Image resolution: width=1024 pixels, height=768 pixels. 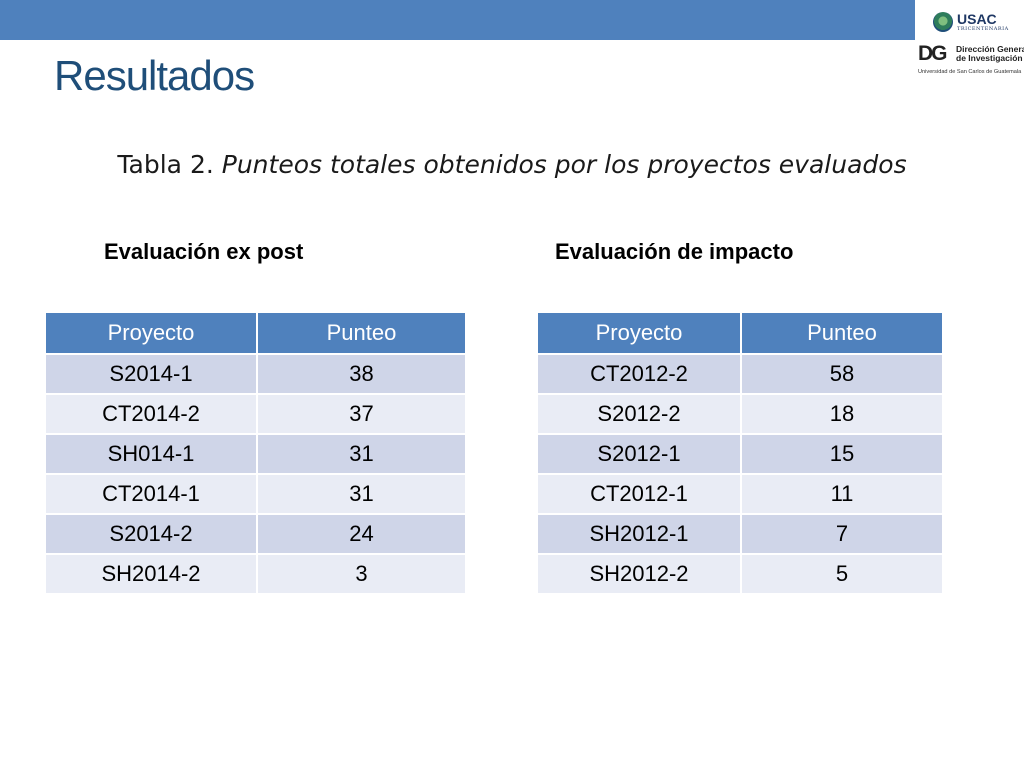 I want to click on table-row: SH2014-2 3, so click(x=255, y=574).